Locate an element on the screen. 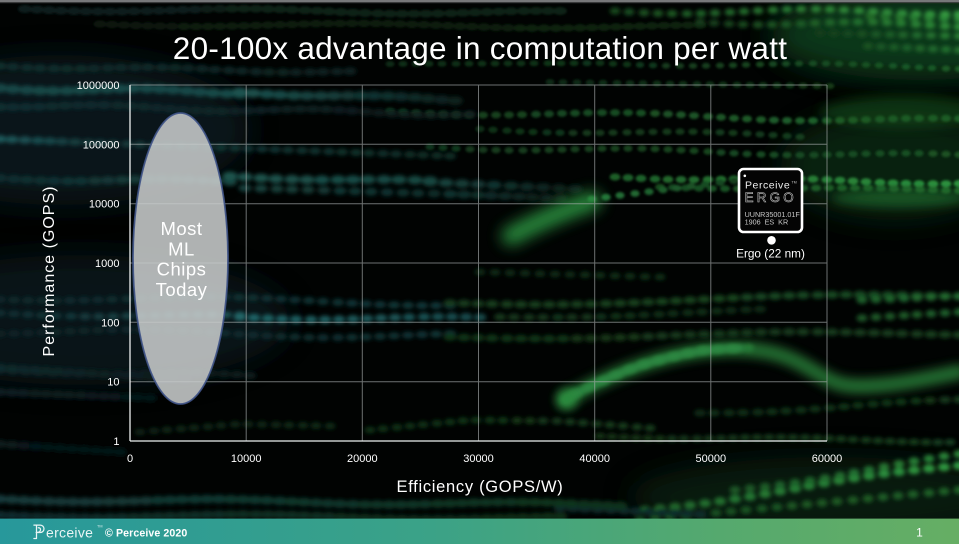 This screenshot has width=959, height=544. svg-text: 20000 is located at coordinates (362, 459).